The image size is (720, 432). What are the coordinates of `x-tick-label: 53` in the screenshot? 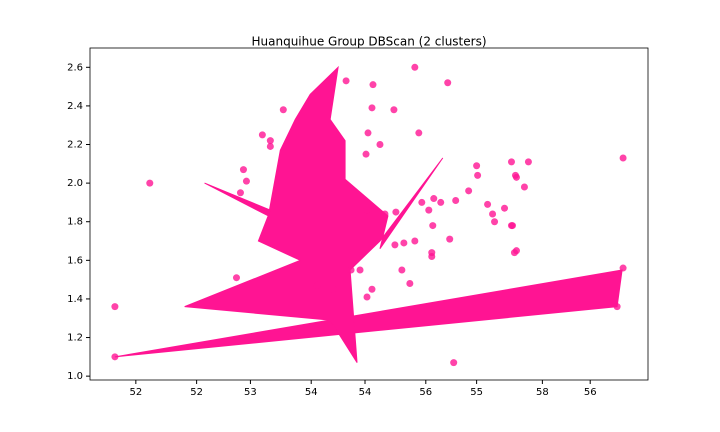 It's located at (250, 392).